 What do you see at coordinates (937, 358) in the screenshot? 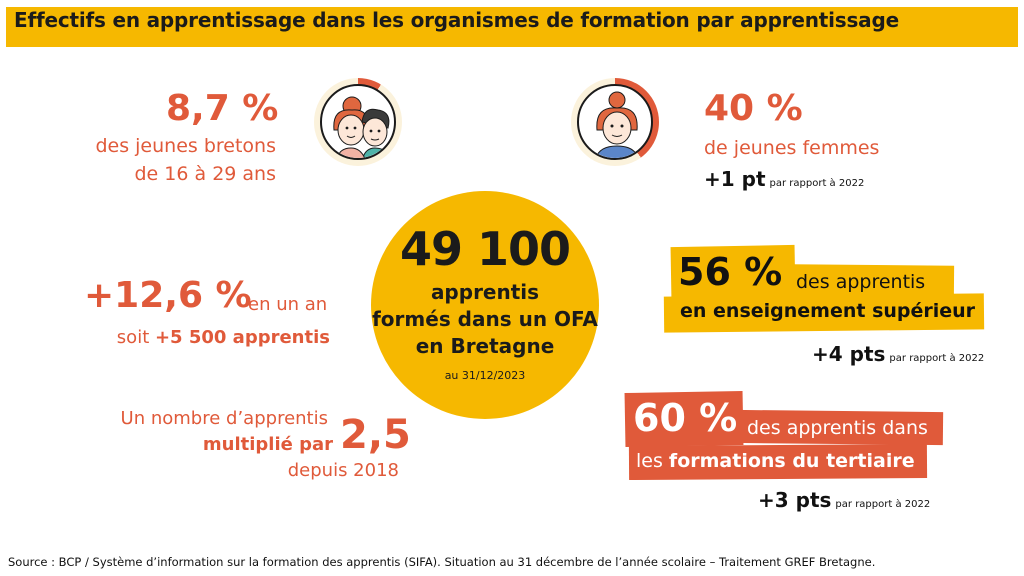
I see `higher-ed-delta-note: par rapport à 2022` at bounding box center [937, 358].